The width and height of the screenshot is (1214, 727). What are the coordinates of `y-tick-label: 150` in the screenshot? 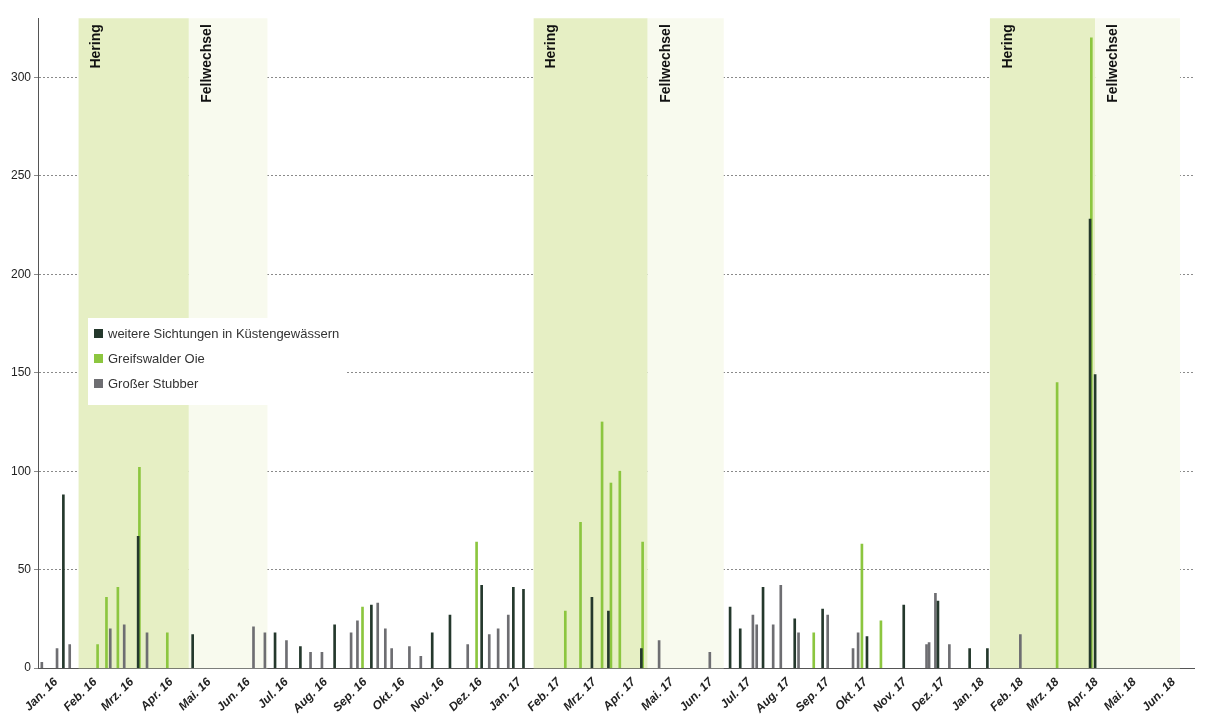 It's located at (21, 372).